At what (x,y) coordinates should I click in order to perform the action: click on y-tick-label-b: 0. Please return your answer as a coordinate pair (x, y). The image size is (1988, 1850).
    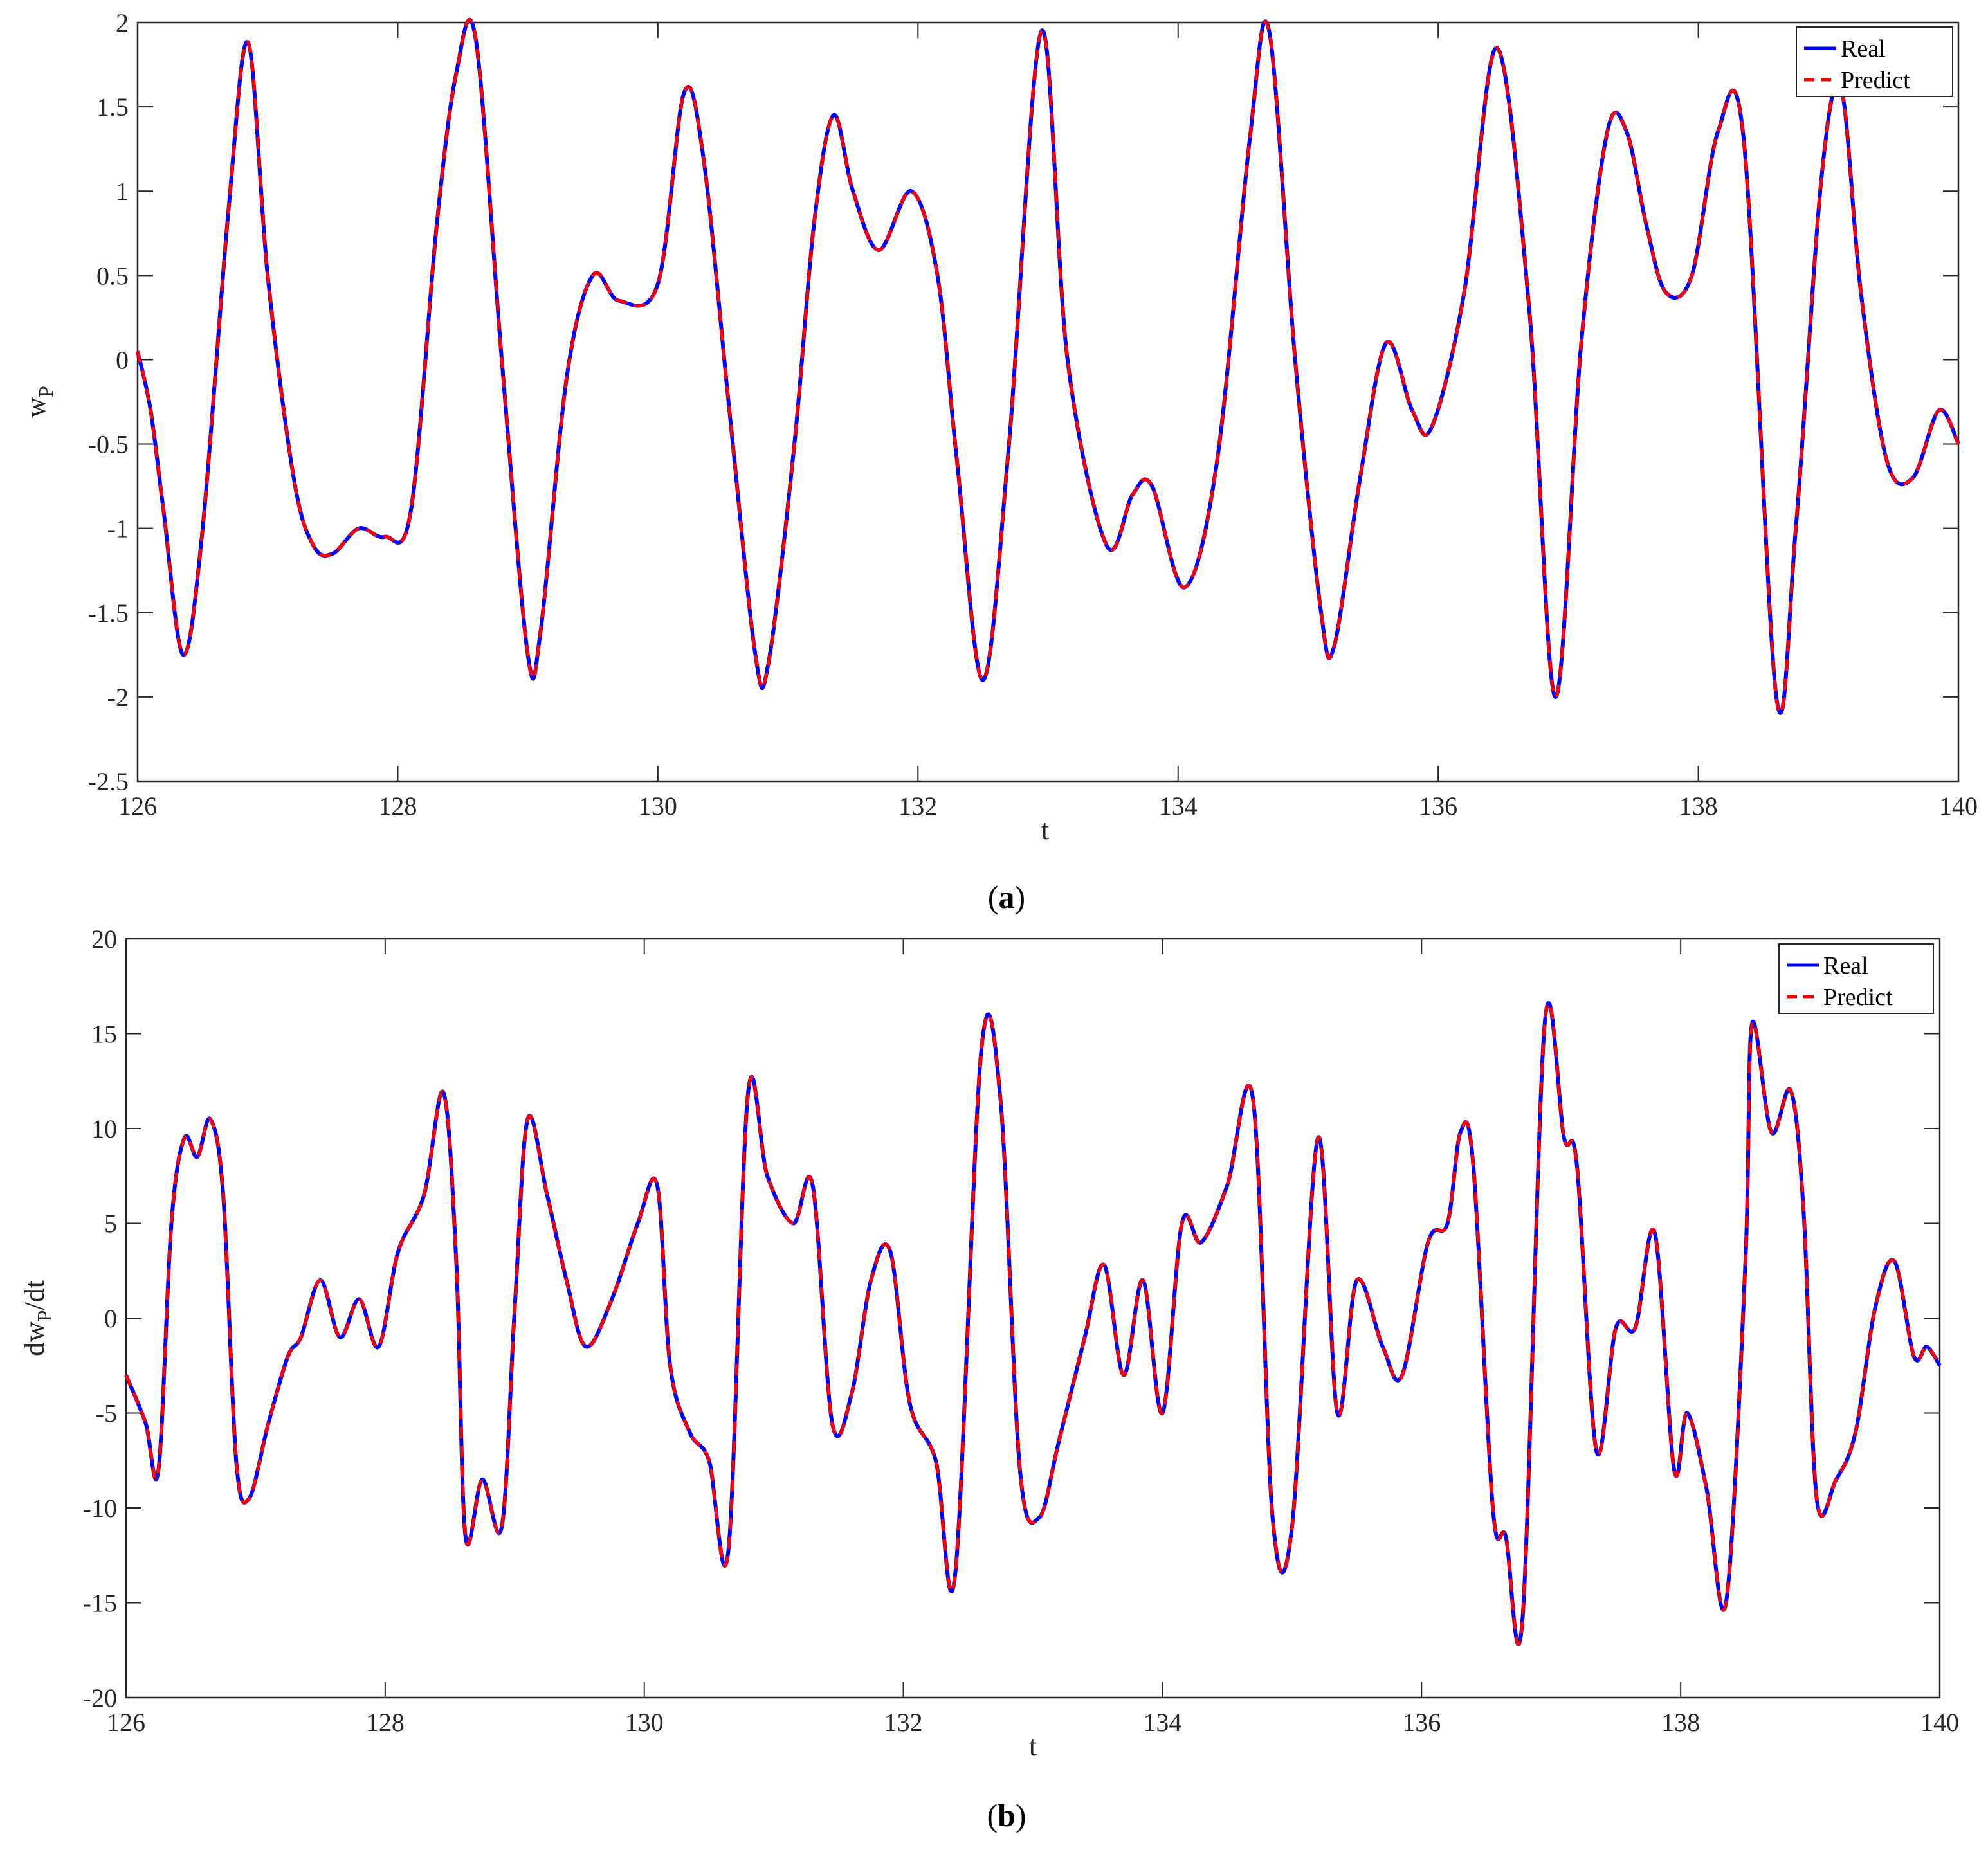
    Looking at the image, I should click on (110, 1318).